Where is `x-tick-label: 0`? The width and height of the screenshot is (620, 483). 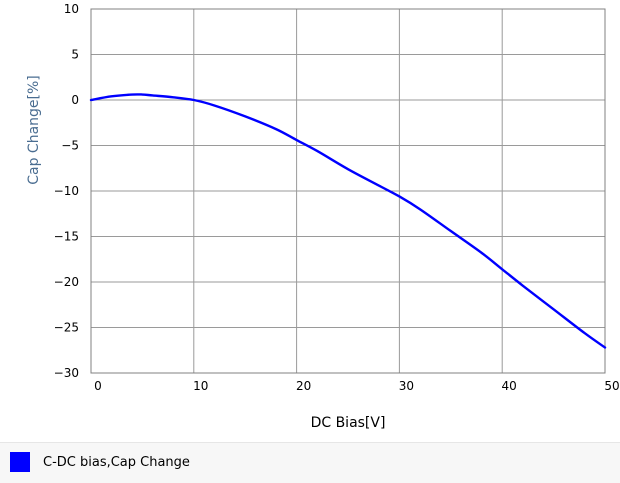
x-tick-label: 0 is located at coordinates (98, 386).